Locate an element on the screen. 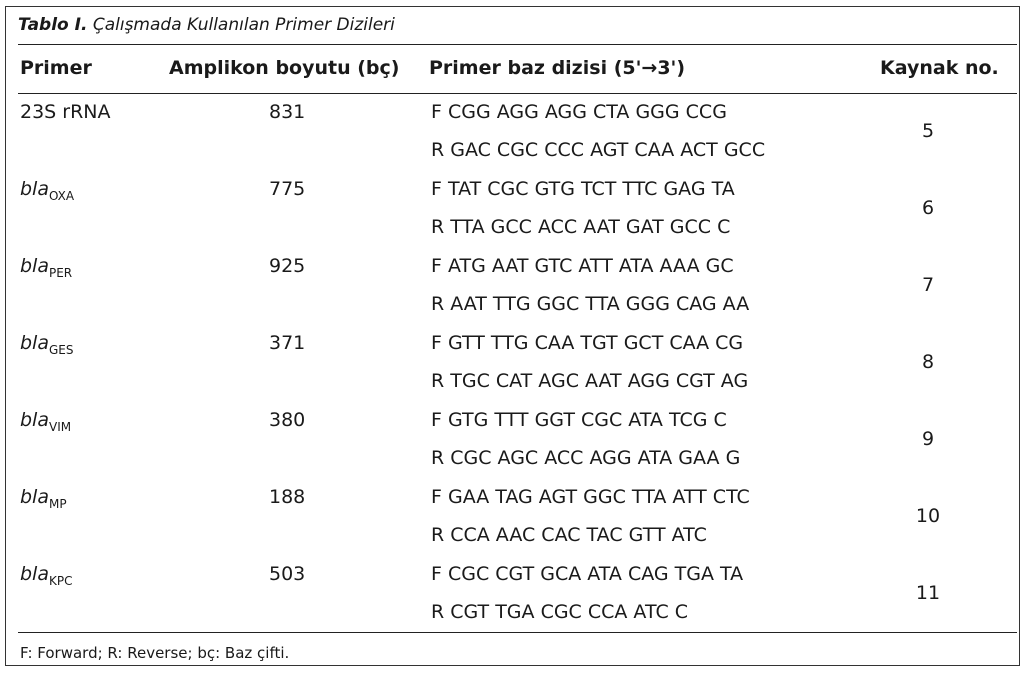 The height and width of the screenshot is (673, 1026). header-reference: Kaynak no. is located at coordinates (939, 68).